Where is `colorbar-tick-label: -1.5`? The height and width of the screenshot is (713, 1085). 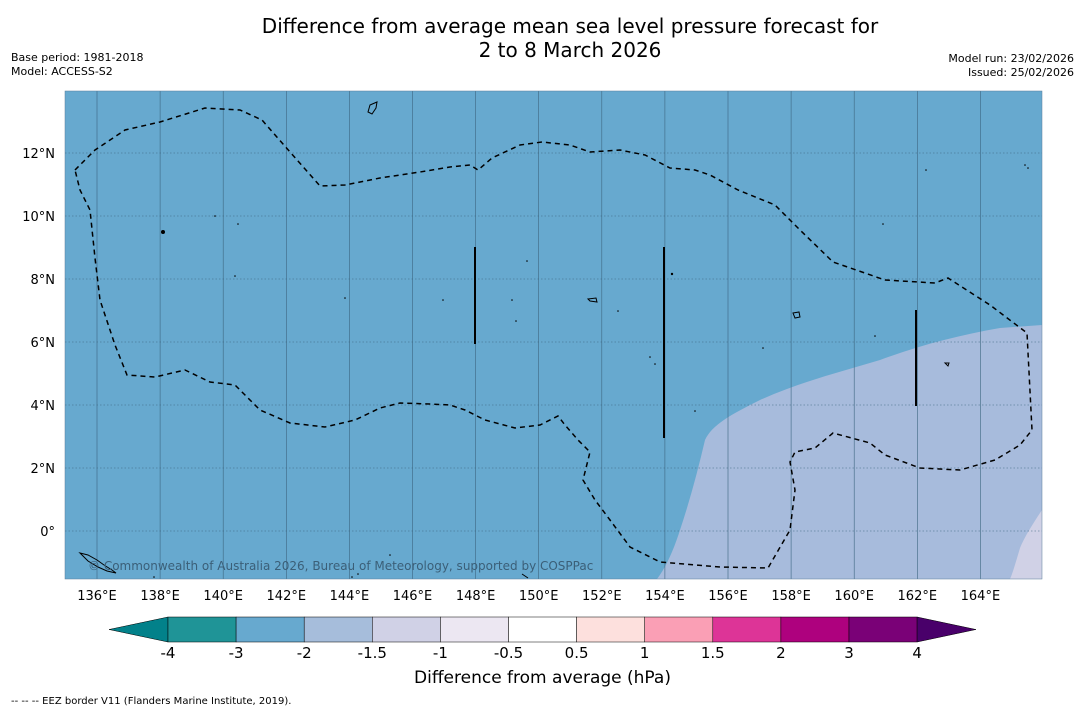
colorbar-tick-label: -1.5 is located at coordinates (372, 653).